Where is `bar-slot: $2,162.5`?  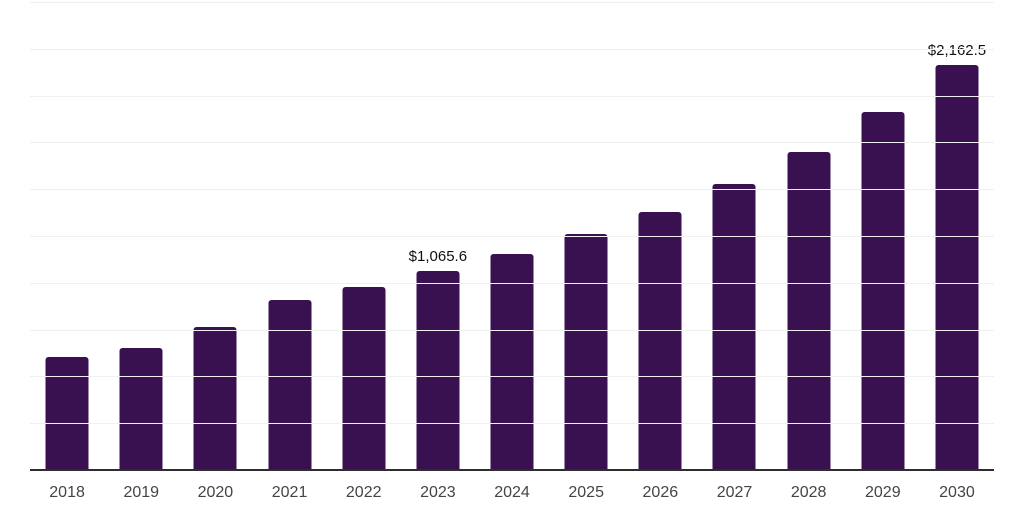
bar-slot: $2,162.5 is located at coordinates (957, 236).